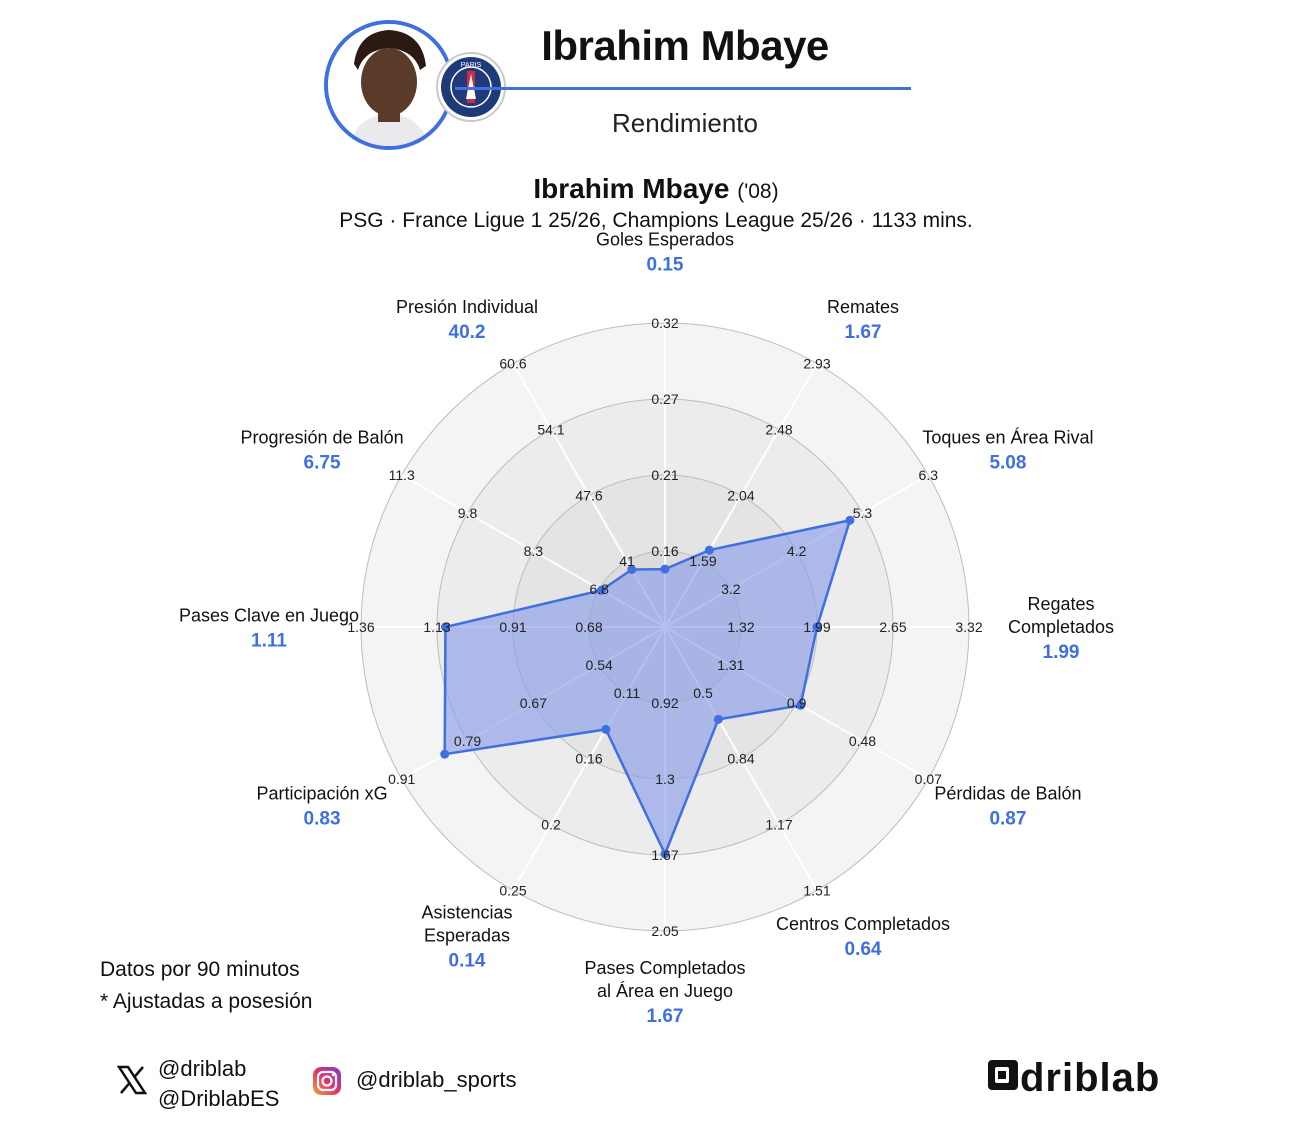 Image resolution: width=1312 pixels, height=1126 pixels. What do you see at coordinates (588, 495) in the screenshot?
I see `radar-tick-label: 47.6` at bounding box center [588, 495].